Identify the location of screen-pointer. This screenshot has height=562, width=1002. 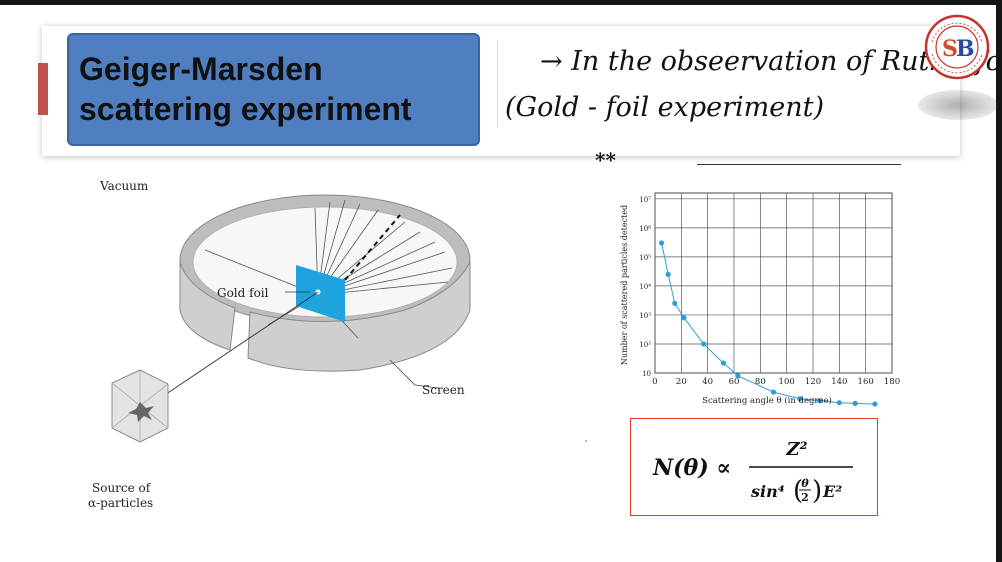
(414, 374).